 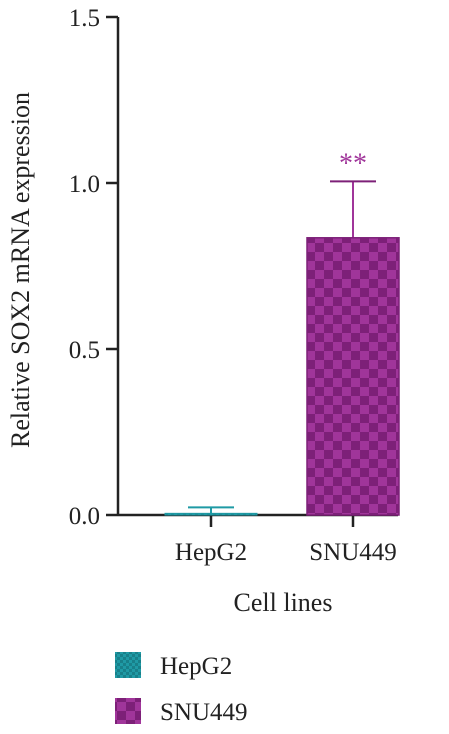 What do you see at coordinates (93, 267) in the screenshot?
I see `y-axis-ticks: 0.0 0.5 1.0 1.5` at bounding box center [93, 267].